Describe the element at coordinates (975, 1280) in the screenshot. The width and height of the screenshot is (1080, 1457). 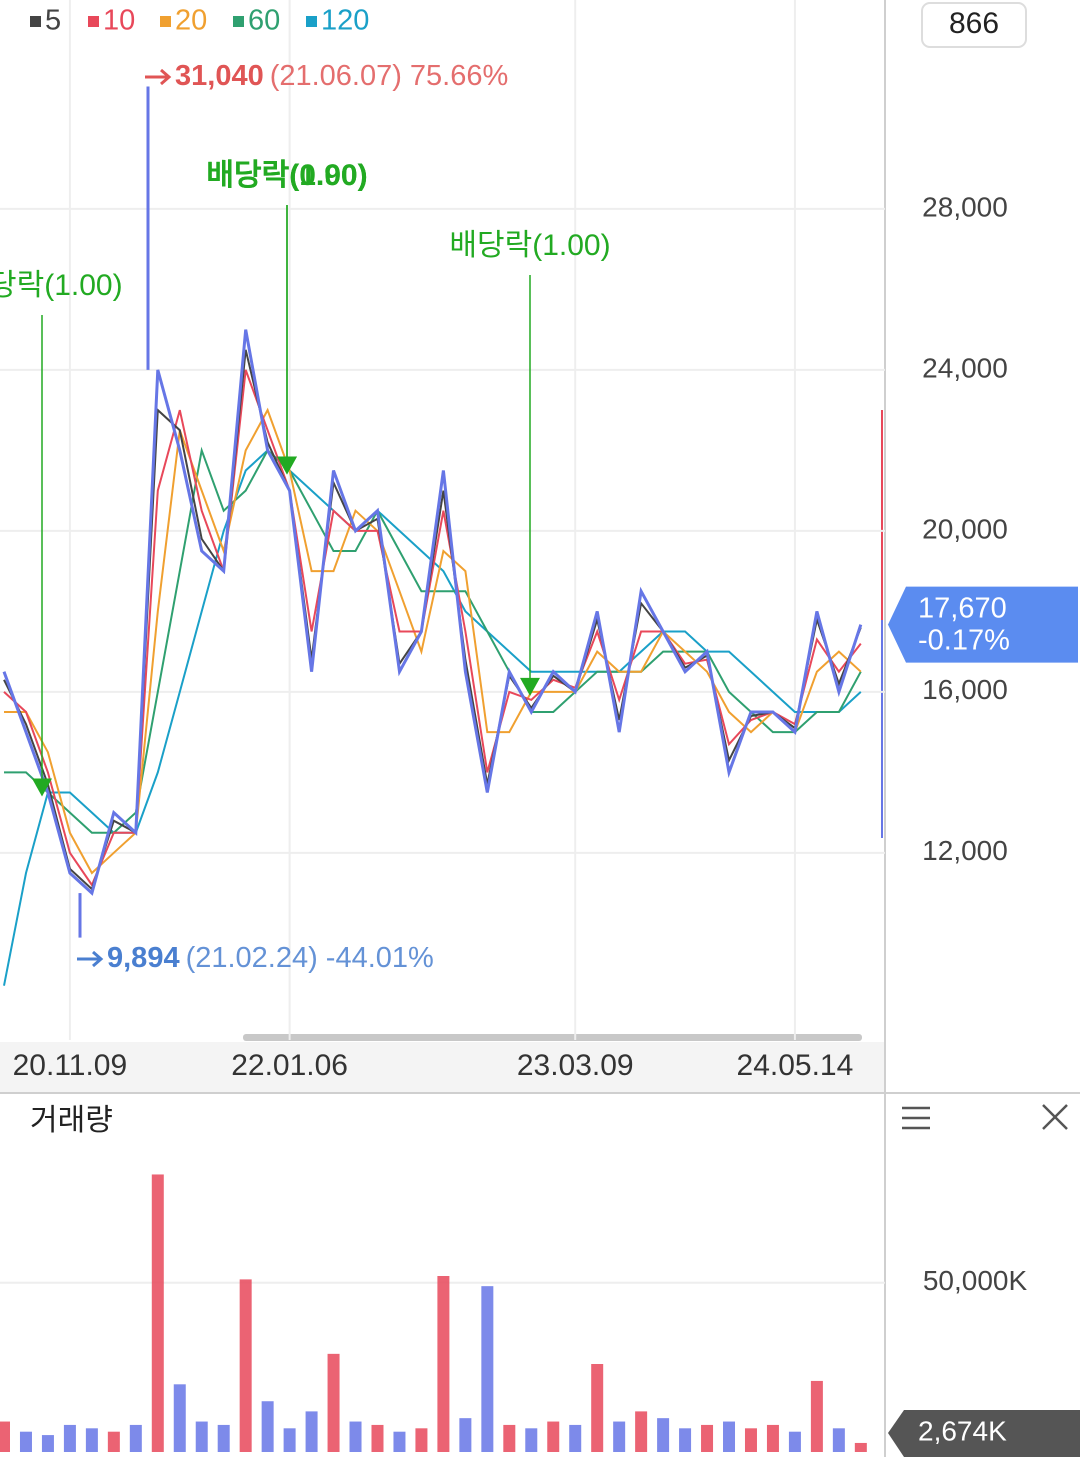
I see `y-tick-label: 50,000K` at that location.